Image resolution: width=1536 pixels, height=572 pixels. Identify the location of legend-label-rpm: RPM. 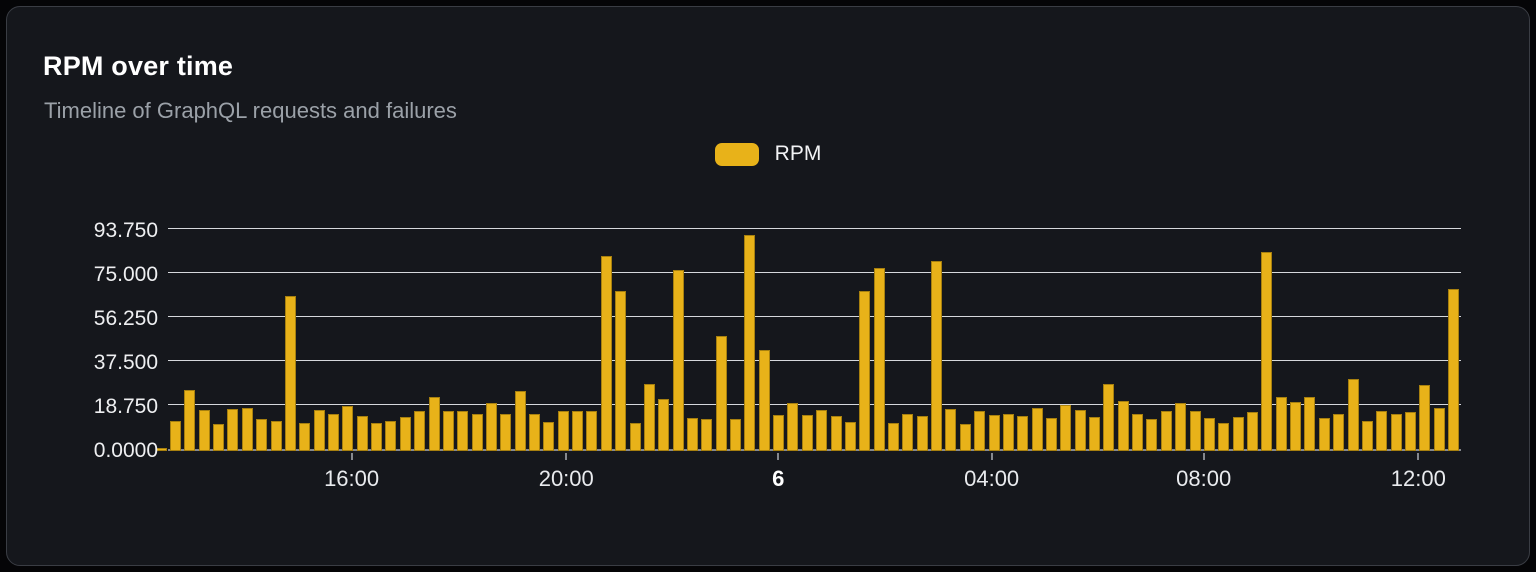
(798, 153).